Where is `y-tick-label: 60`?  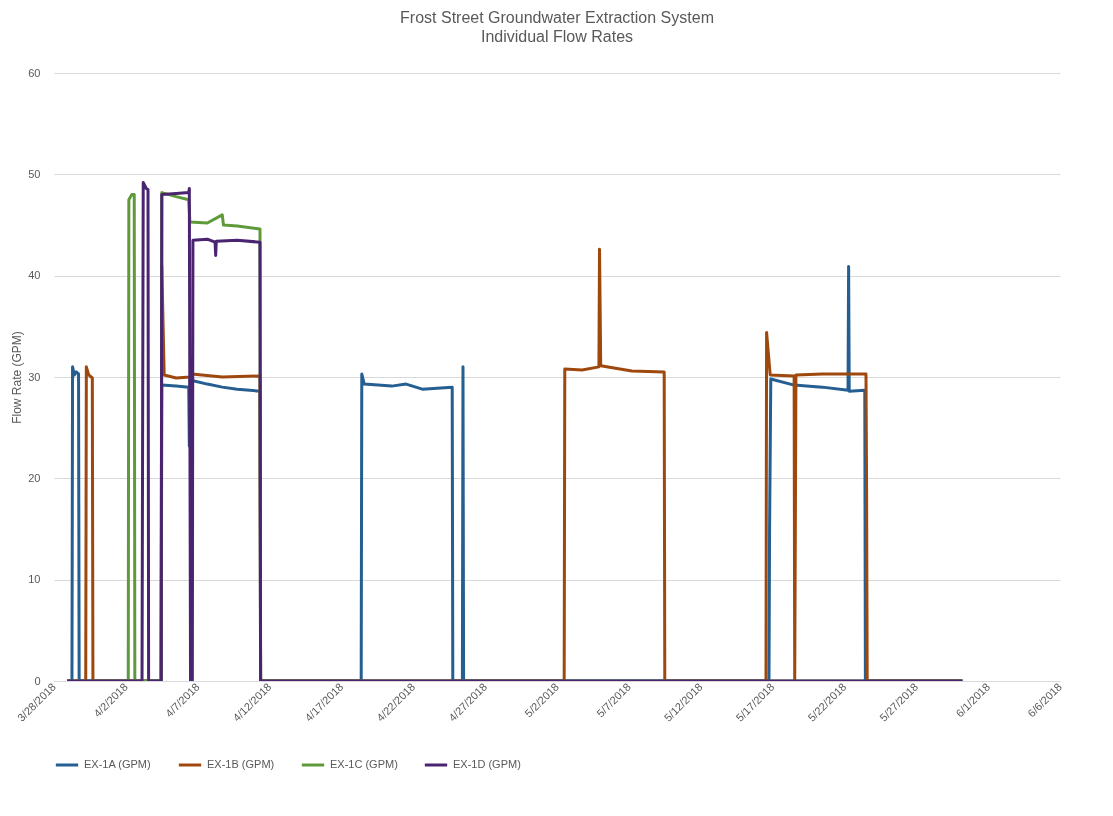
y-tick-label: 60 is located at coordinates (34, 72).